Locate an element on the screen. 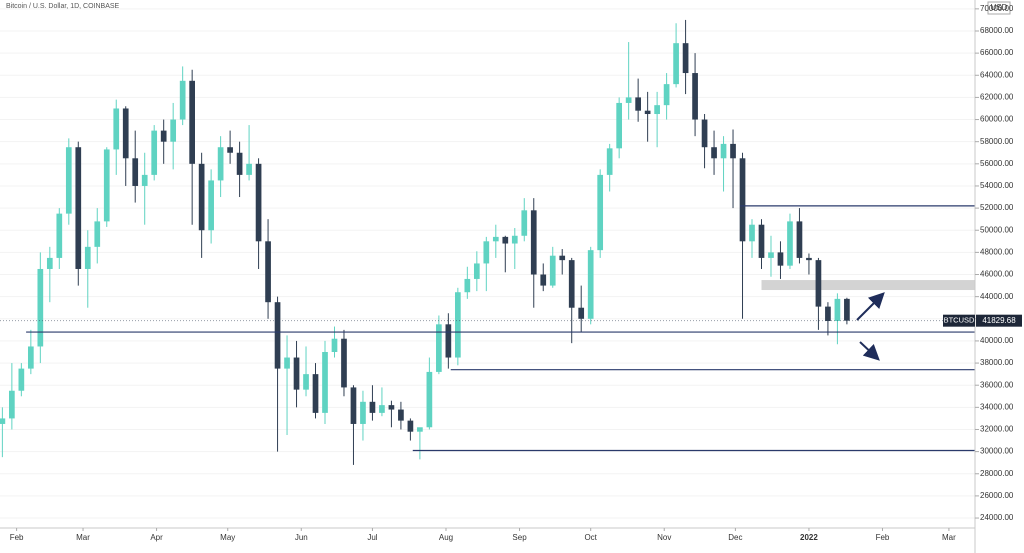 This screenshot has height=553, width=1024. y-tick-label: 68000.00 is located at coordinates (997, 30).